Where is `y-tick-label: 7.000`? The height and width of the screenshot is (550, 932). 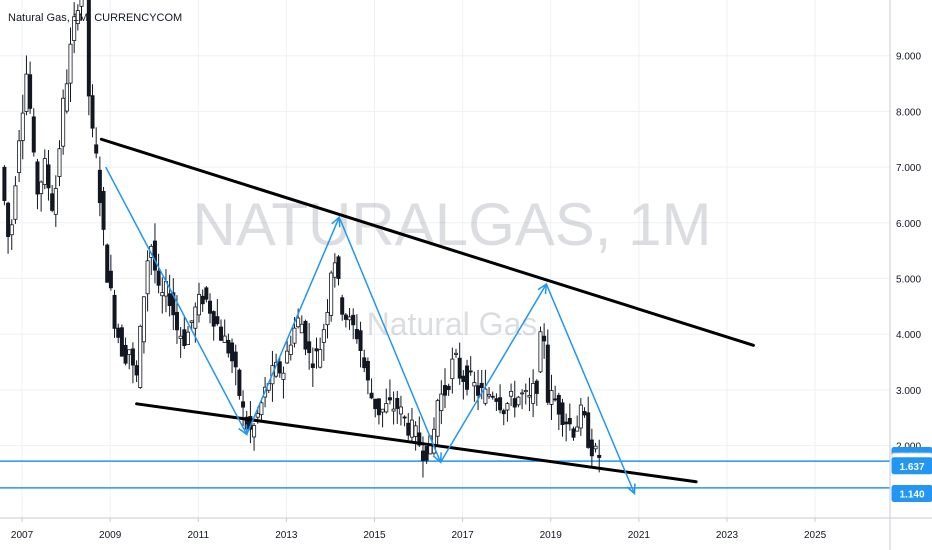 y-tick-label: 7.000 is located at coordinates (908, 168).